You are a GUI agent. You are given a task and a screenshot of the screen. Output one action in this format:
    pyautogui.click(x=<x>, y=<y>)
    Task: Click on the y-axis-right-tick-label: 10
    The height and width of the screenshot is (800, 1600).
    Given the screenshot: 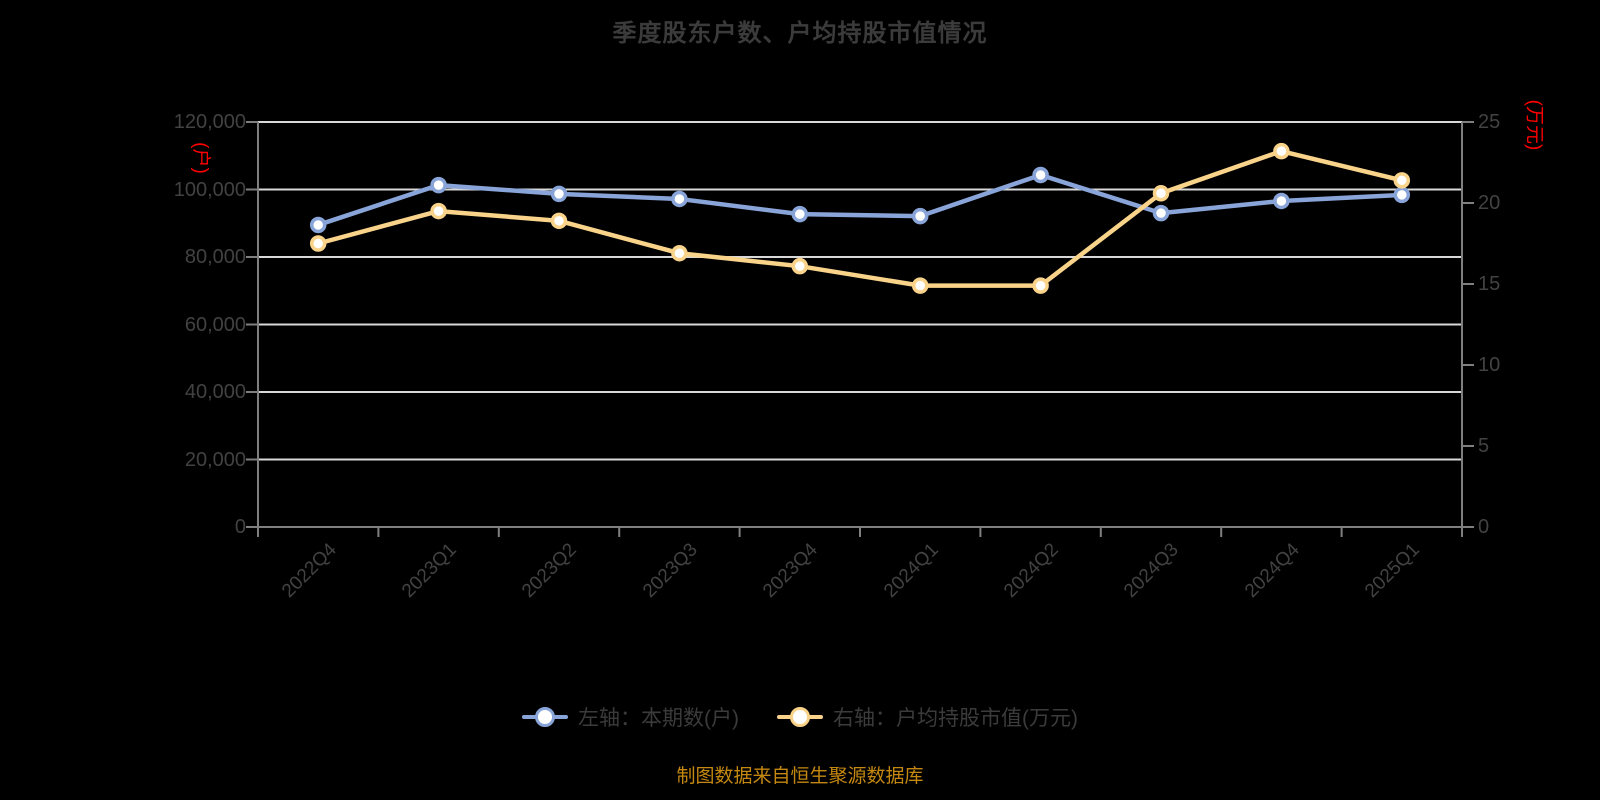 What is the action you would take?
    pyautogui.click(x=1489, y=365)
    